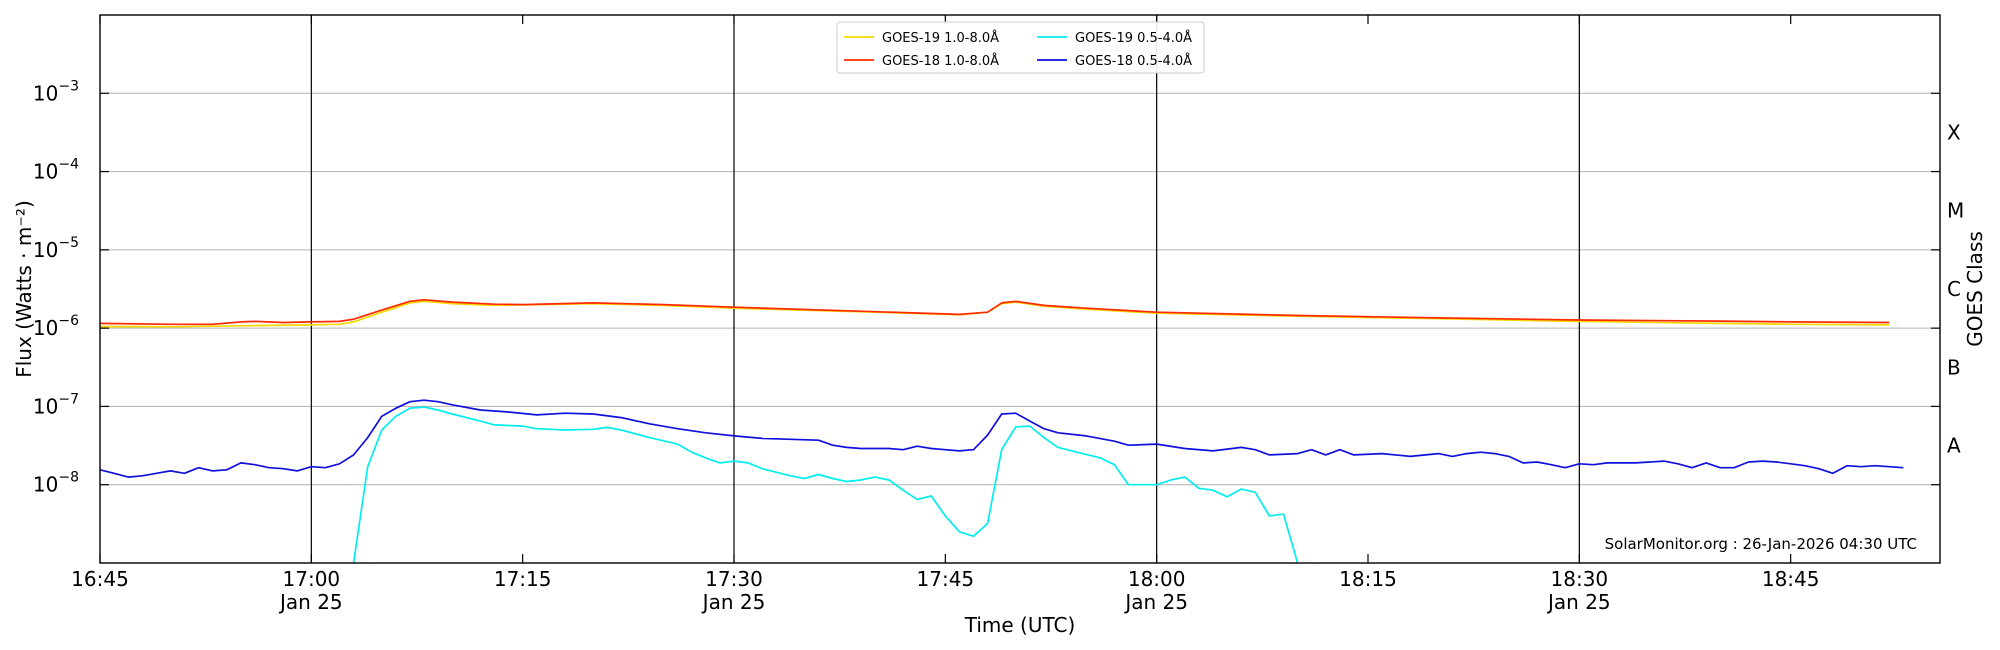  What do you see at coordinates (312, 579) in the screenshot?
I see `x-tick-label: 17:00` at bounding box center [312, 579].